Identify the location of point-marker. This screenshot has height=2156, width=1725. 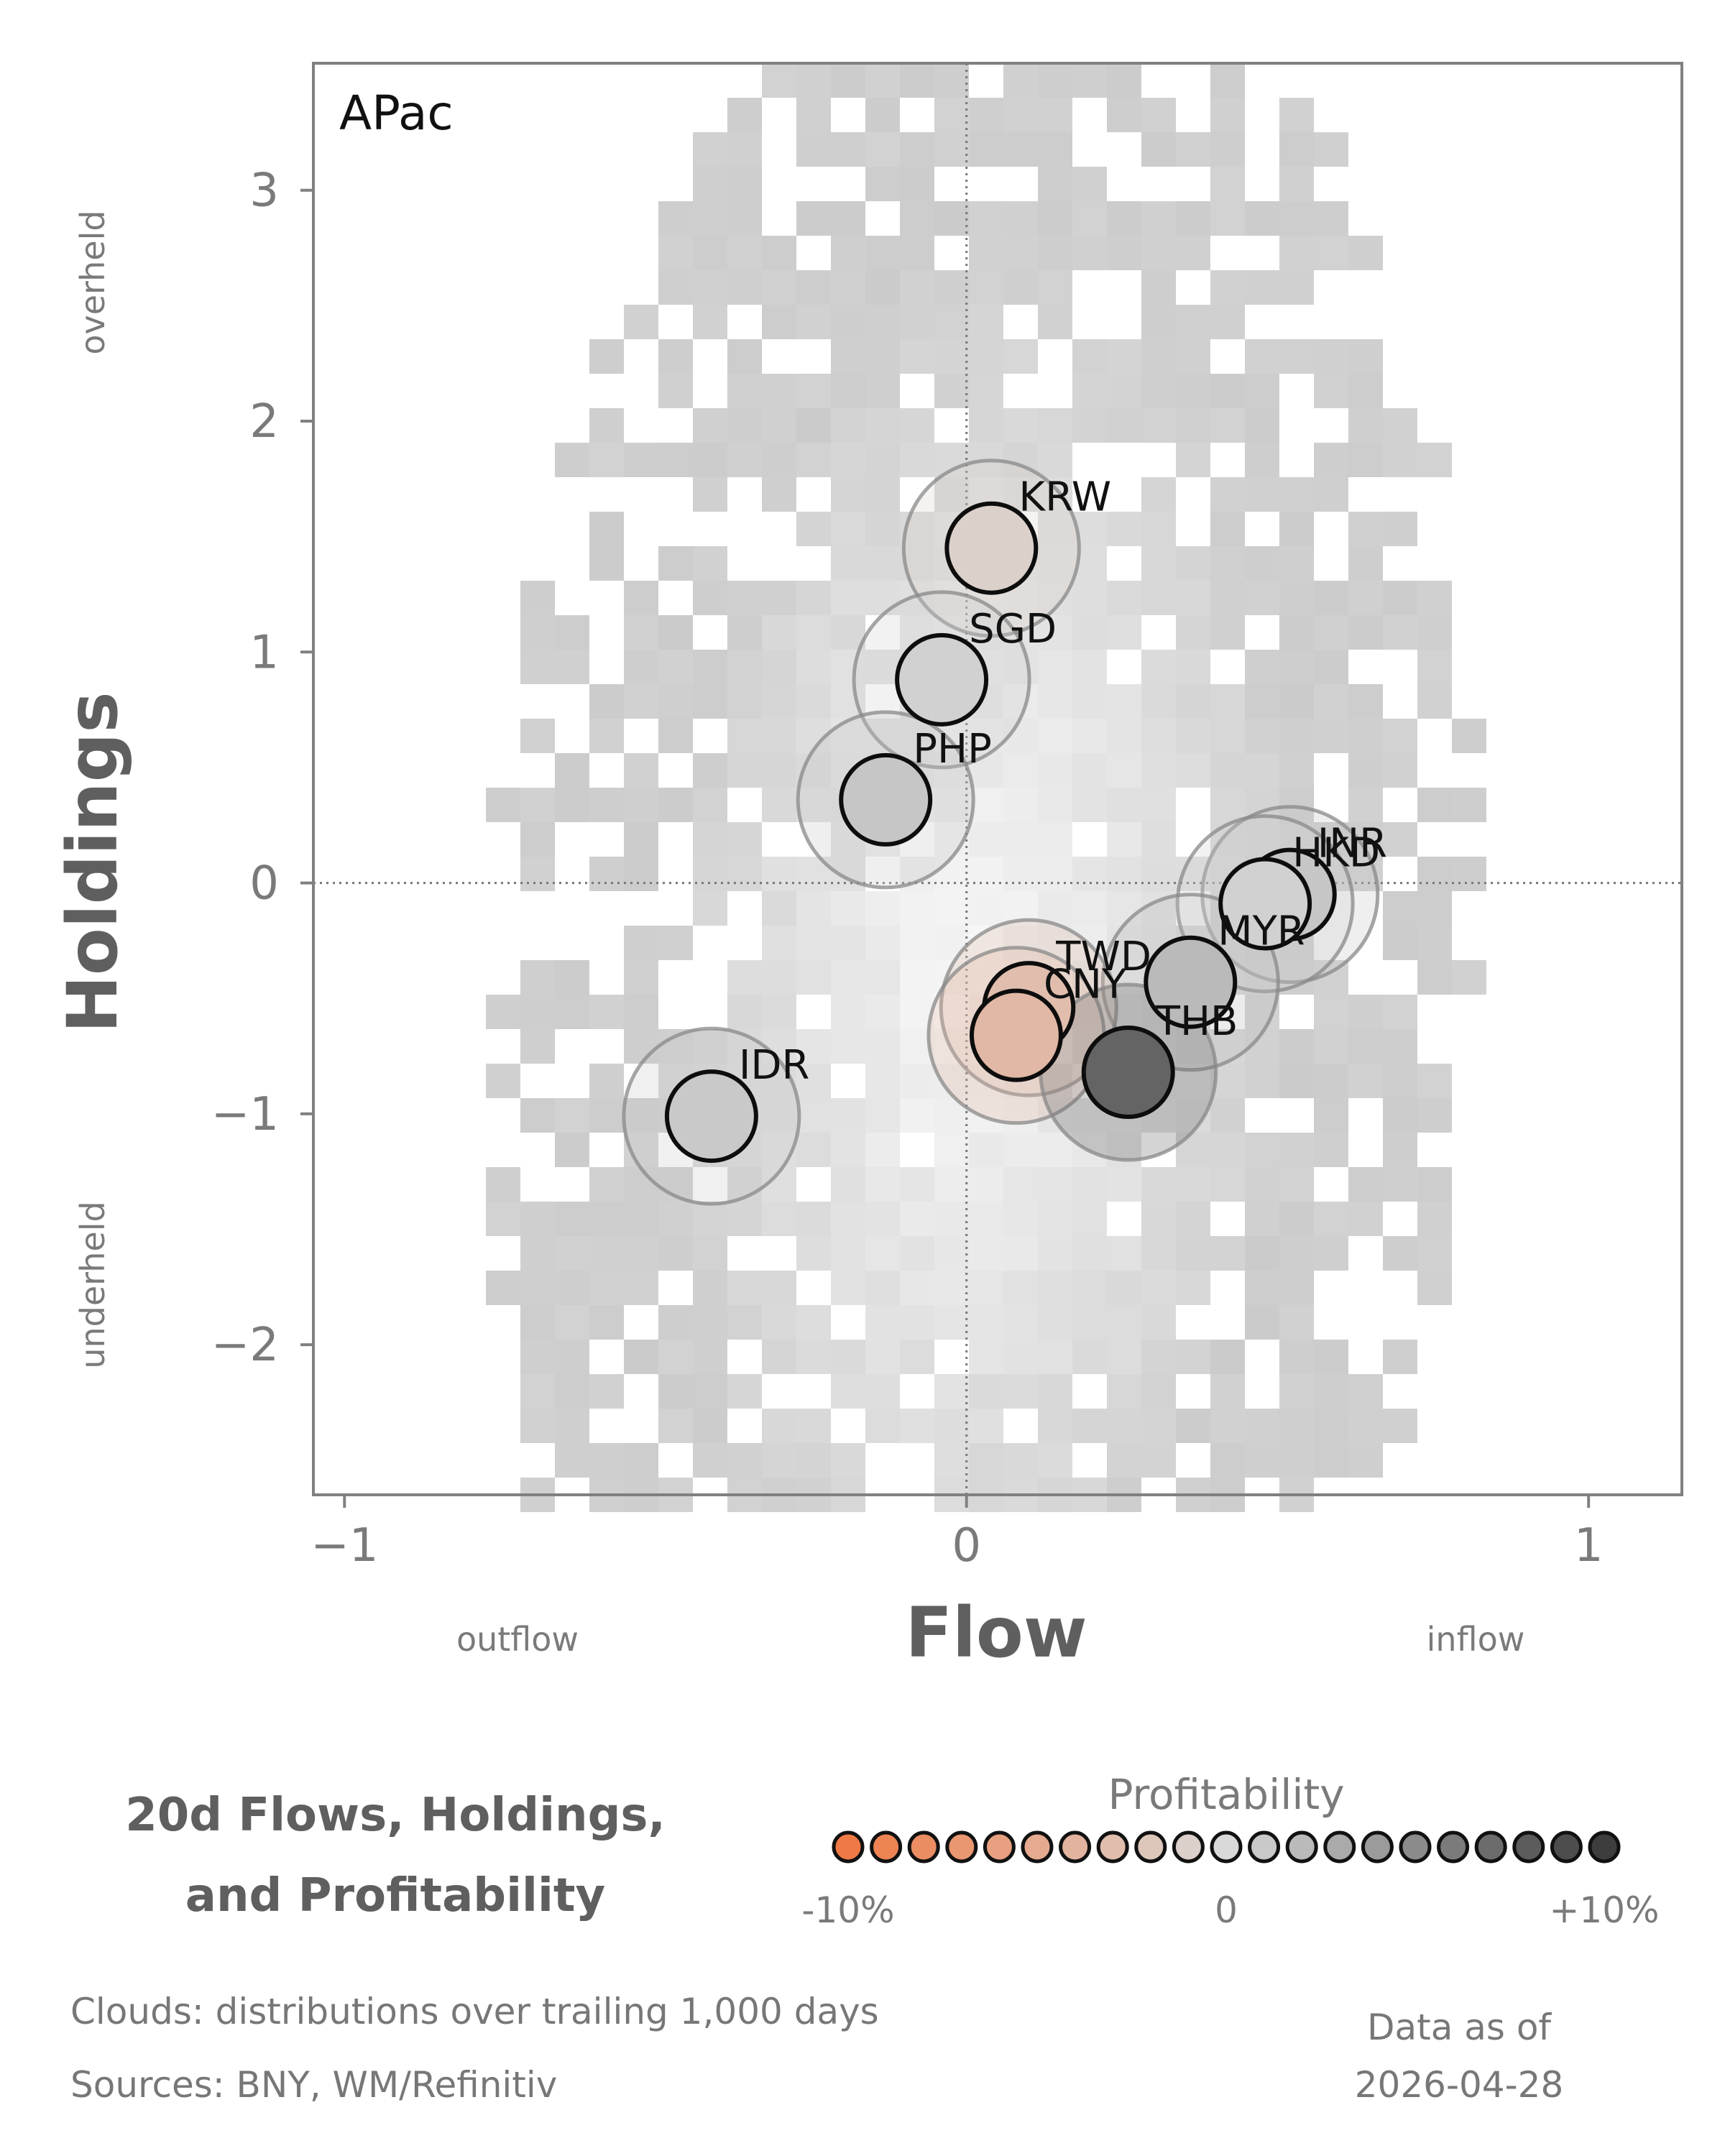
(1265, 904).